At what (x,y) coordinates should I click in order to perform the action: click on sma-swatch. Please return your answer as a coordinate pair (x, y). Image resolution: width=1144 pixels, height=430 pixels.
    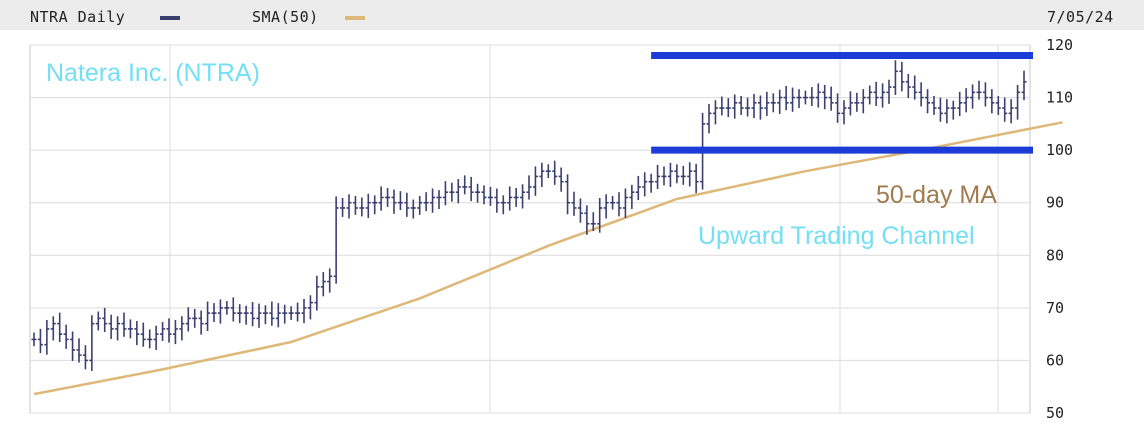
    Looking at the image, I should click on (355, 18).